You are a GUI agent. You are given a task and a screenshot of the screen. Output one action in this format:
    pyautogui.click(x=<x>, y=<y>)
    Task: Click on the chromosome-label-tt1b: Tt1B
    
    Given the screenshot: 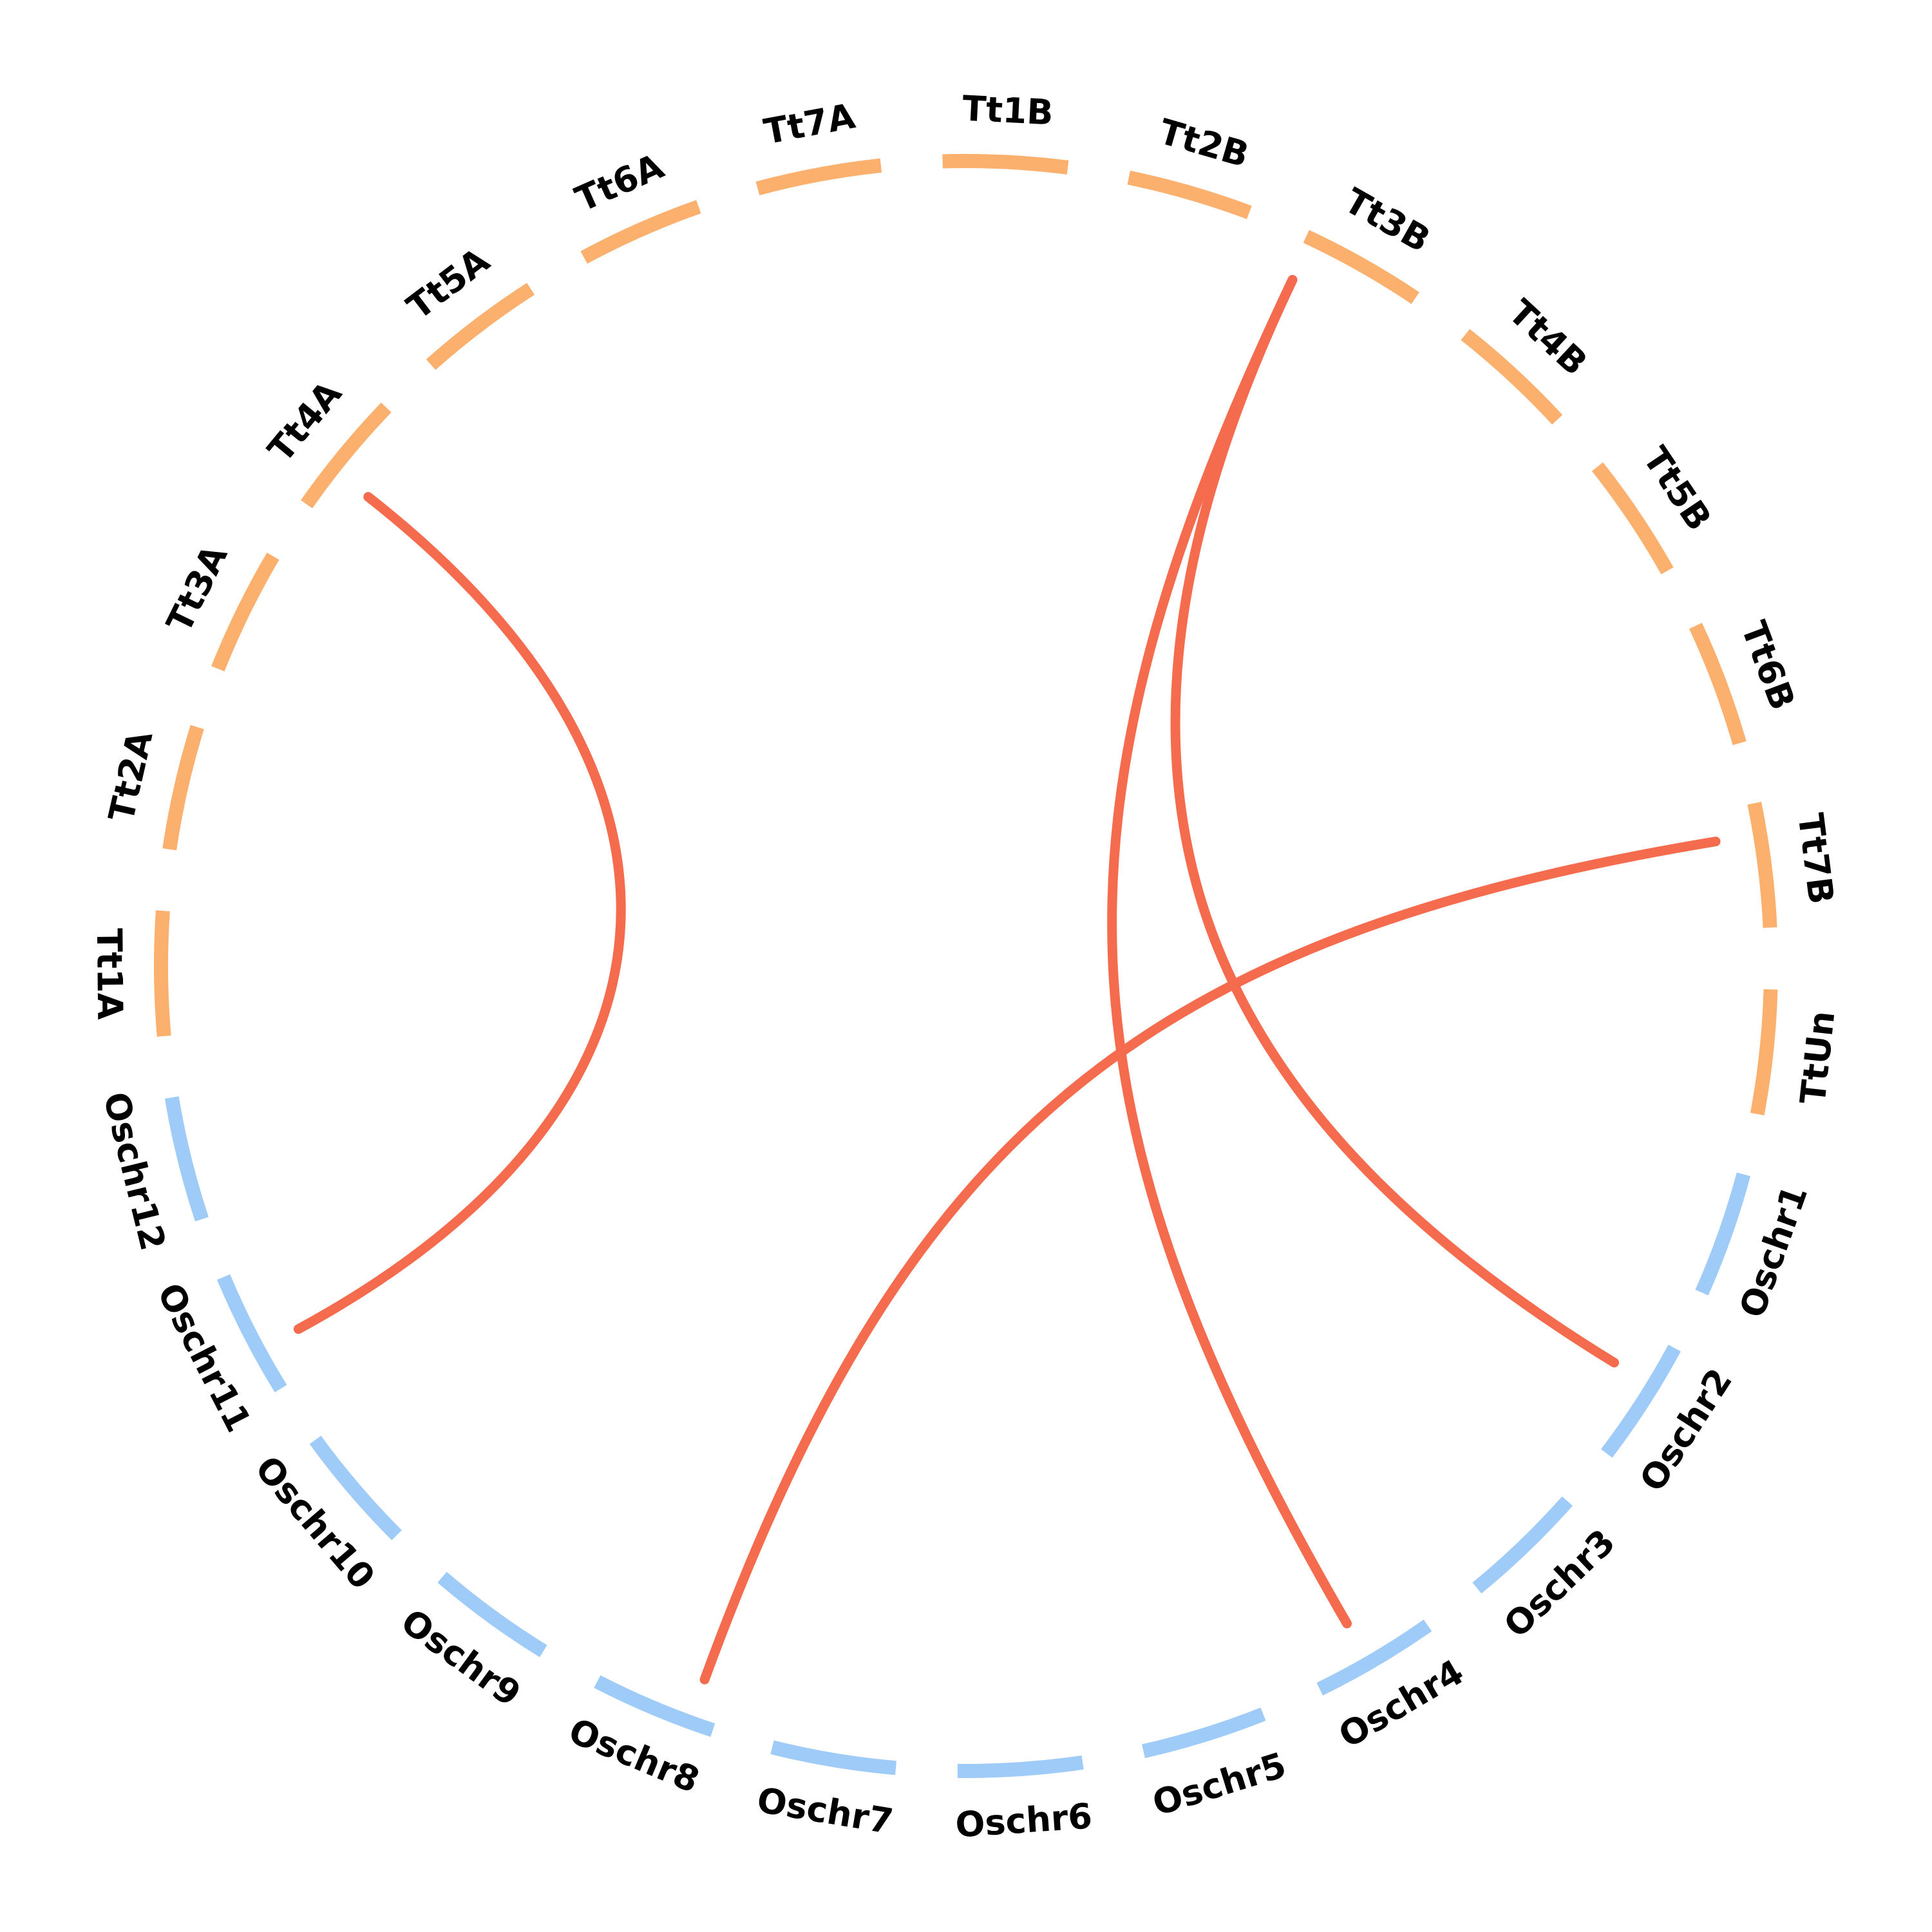 What is the action you would take?
    pyautogui.click(x=1008, y=111)
    